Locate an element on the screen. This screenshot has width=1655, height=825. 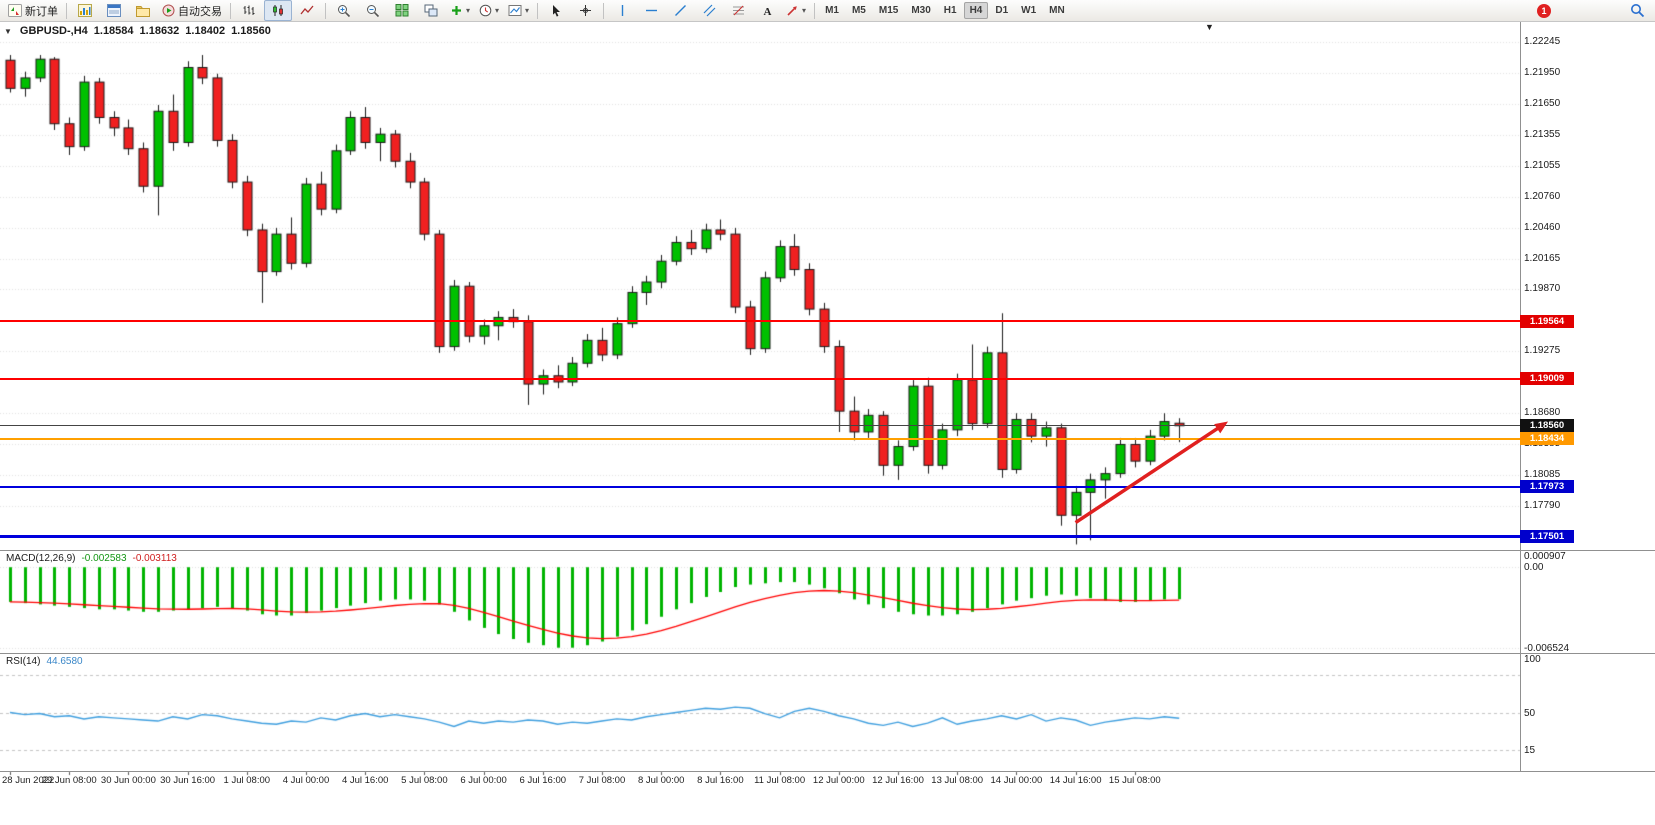
tile-windows-icon is located at coordinates (402, 10).